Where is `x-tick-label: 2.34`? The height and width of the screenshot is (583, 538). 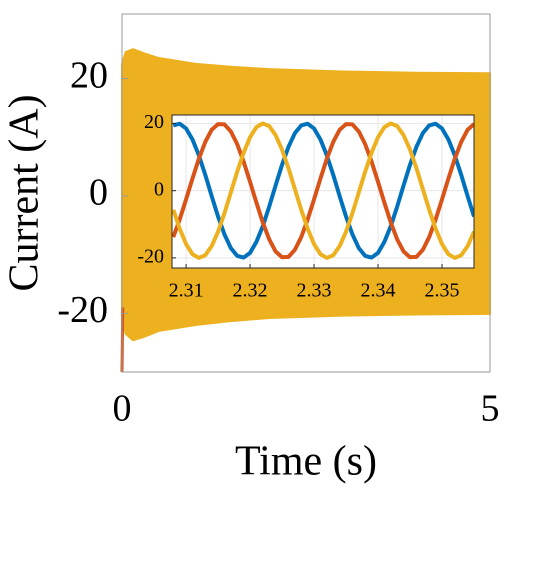
x-tick-label: 2.34 is located at coordinates (378, 291).